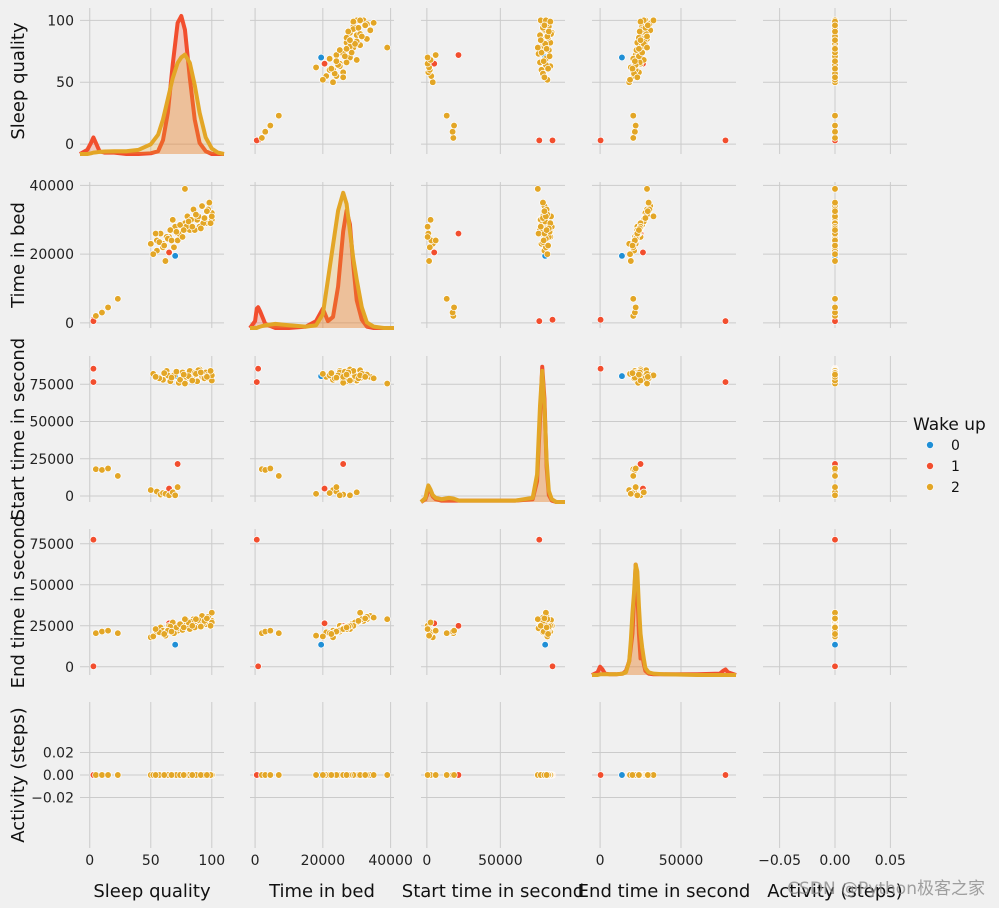  I want to click on ytick-label: −0.02, so click(52, 798).